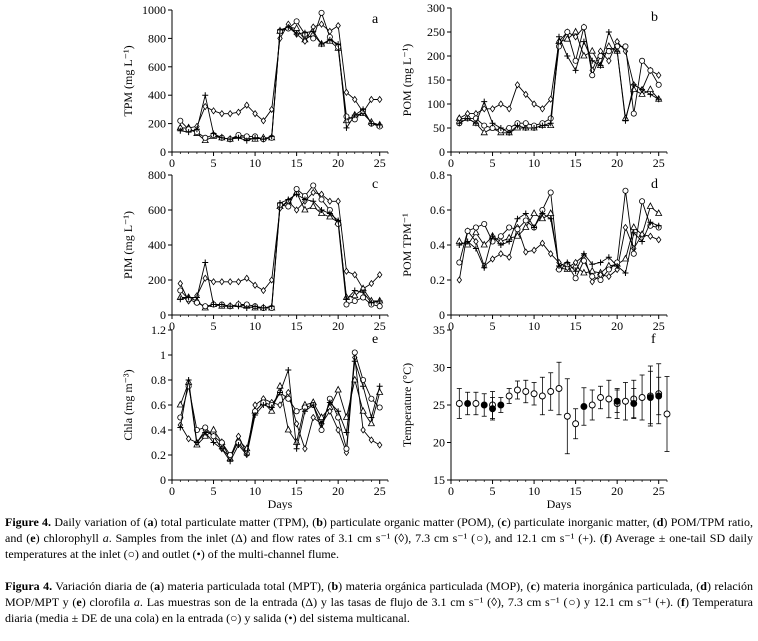 The image size is (758, 641). What do you see at coordinates (163, 480) in the screenshot?
I see `y-tick-label: 0` at bounding box center [163, 480].